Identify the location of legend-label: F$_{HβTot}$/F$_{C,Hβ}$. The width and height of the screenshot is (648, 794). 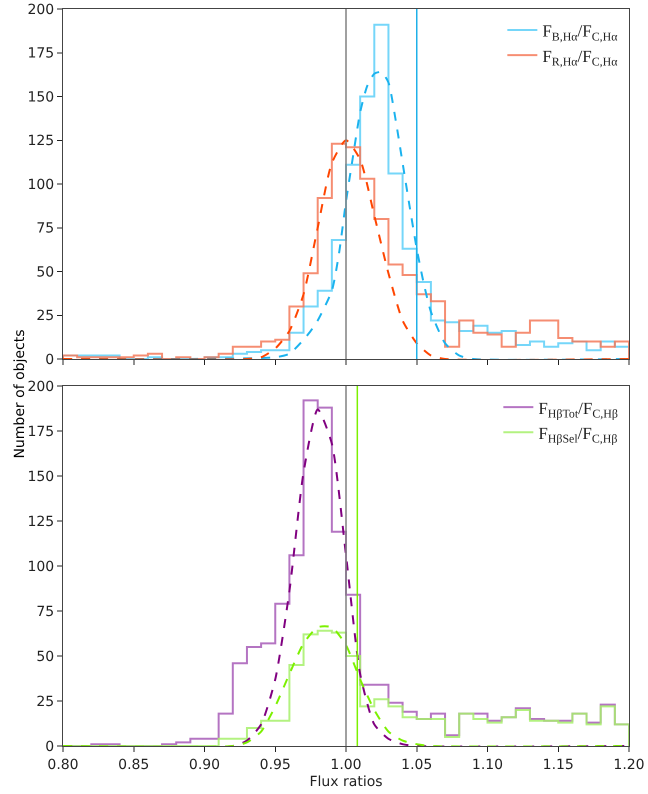
(578, 409).